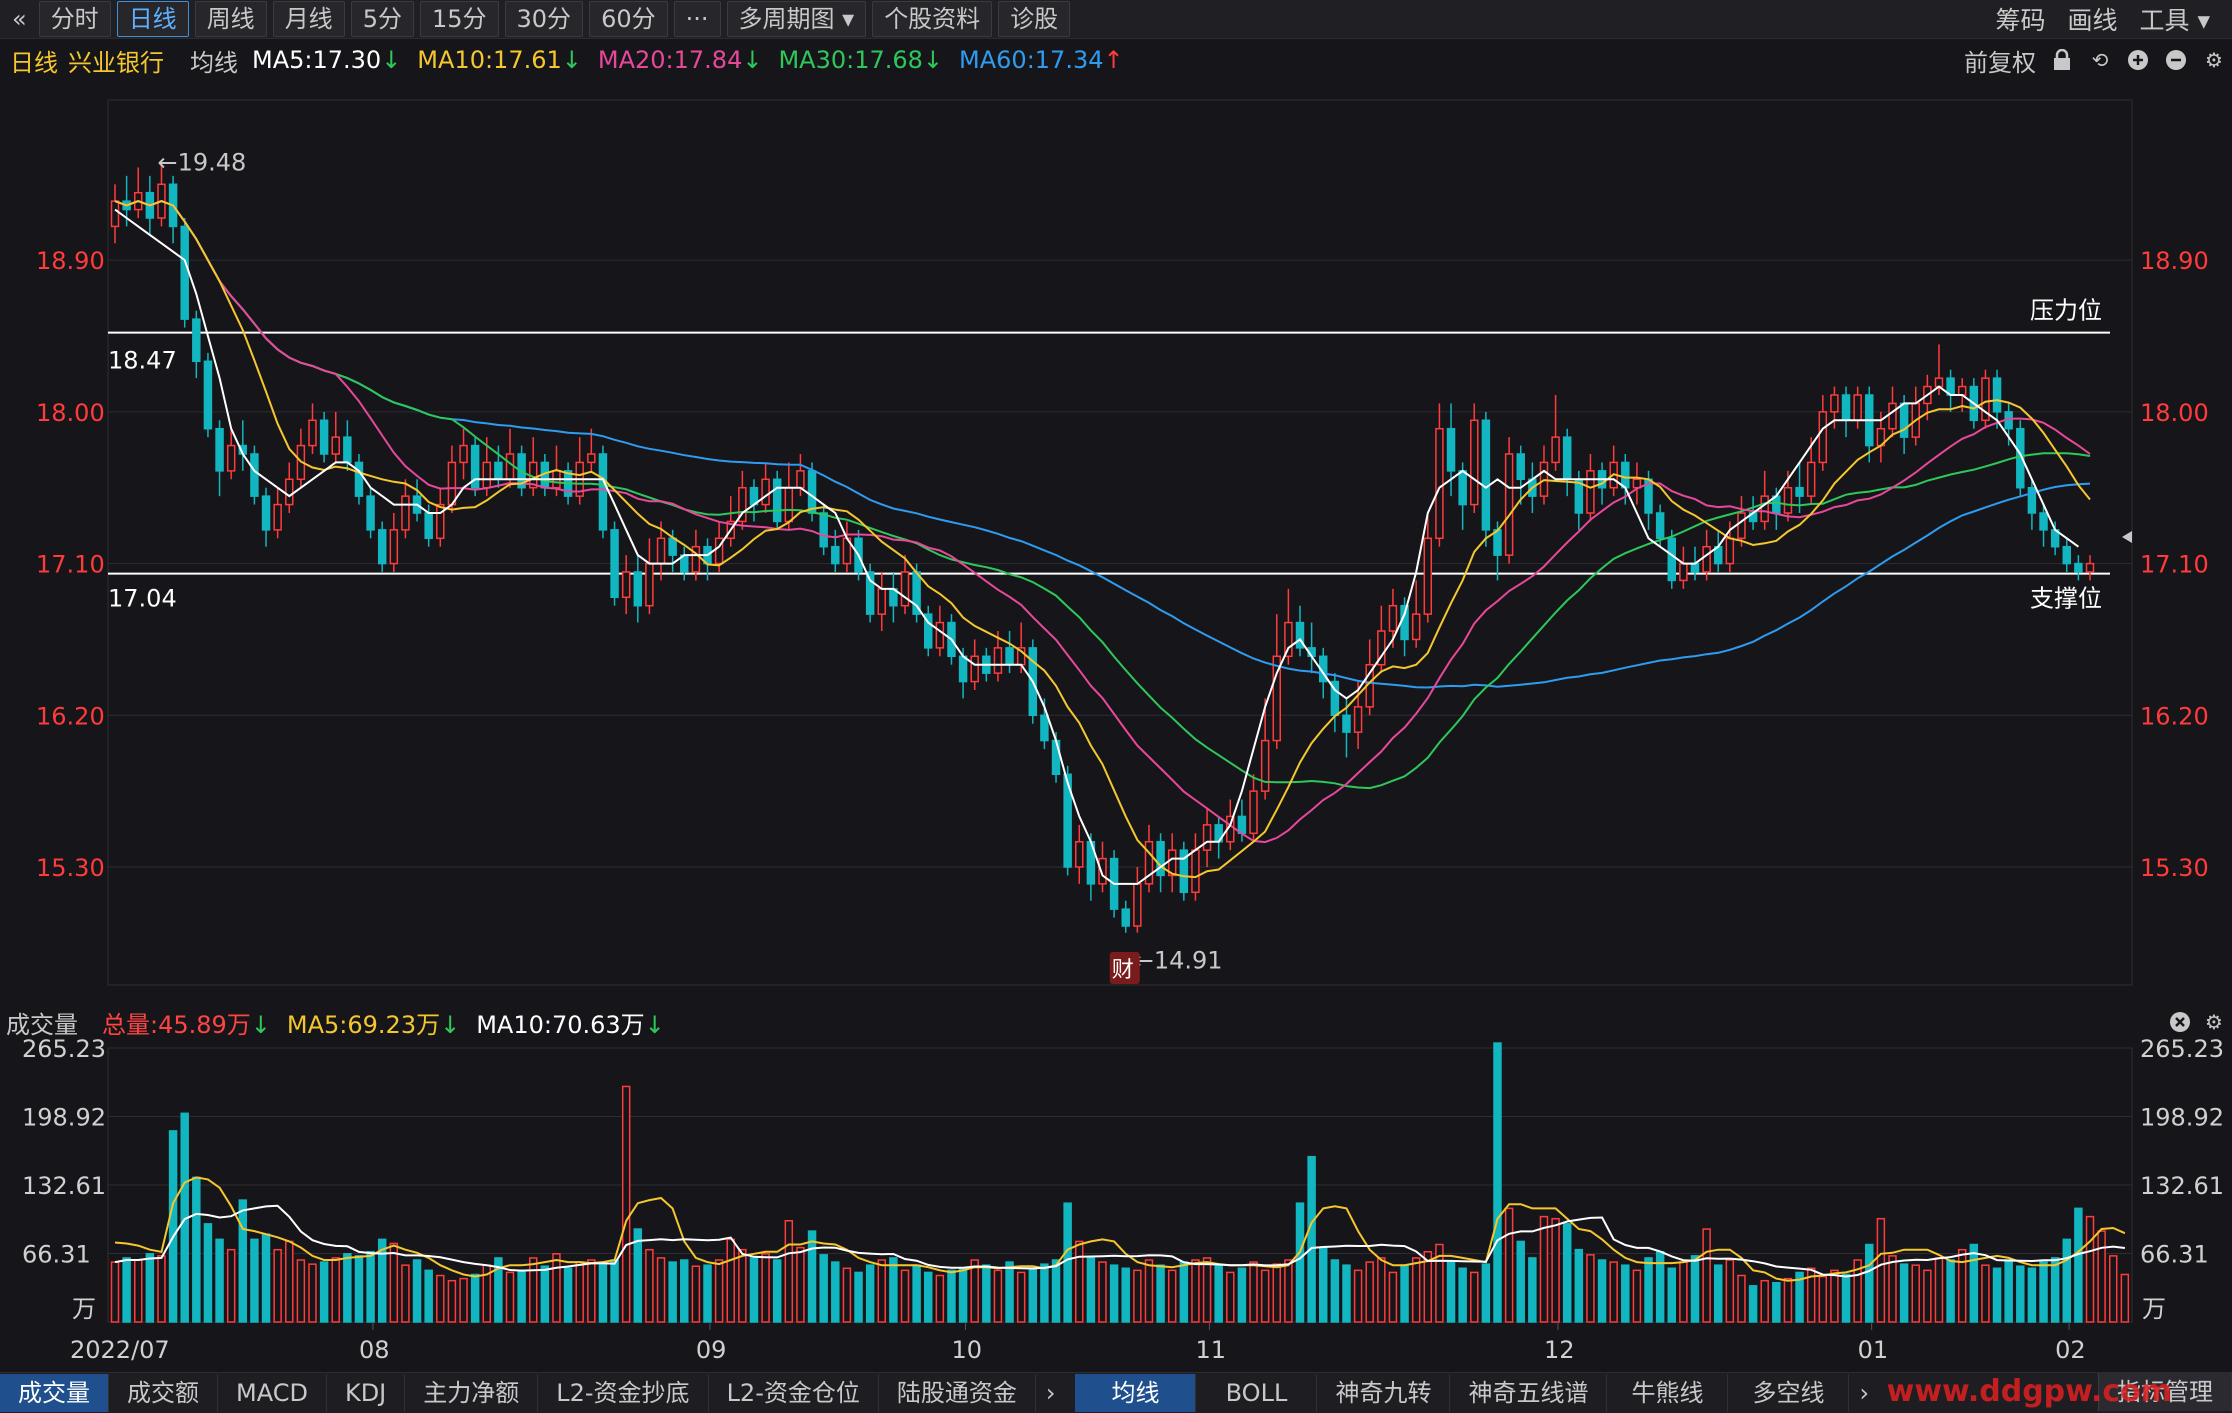 The image size is (2232, 1413). What do you see at coordinates (308, 19) in the screenshot?
I see `tab-3: 月线` at bounding box center [308, 19].